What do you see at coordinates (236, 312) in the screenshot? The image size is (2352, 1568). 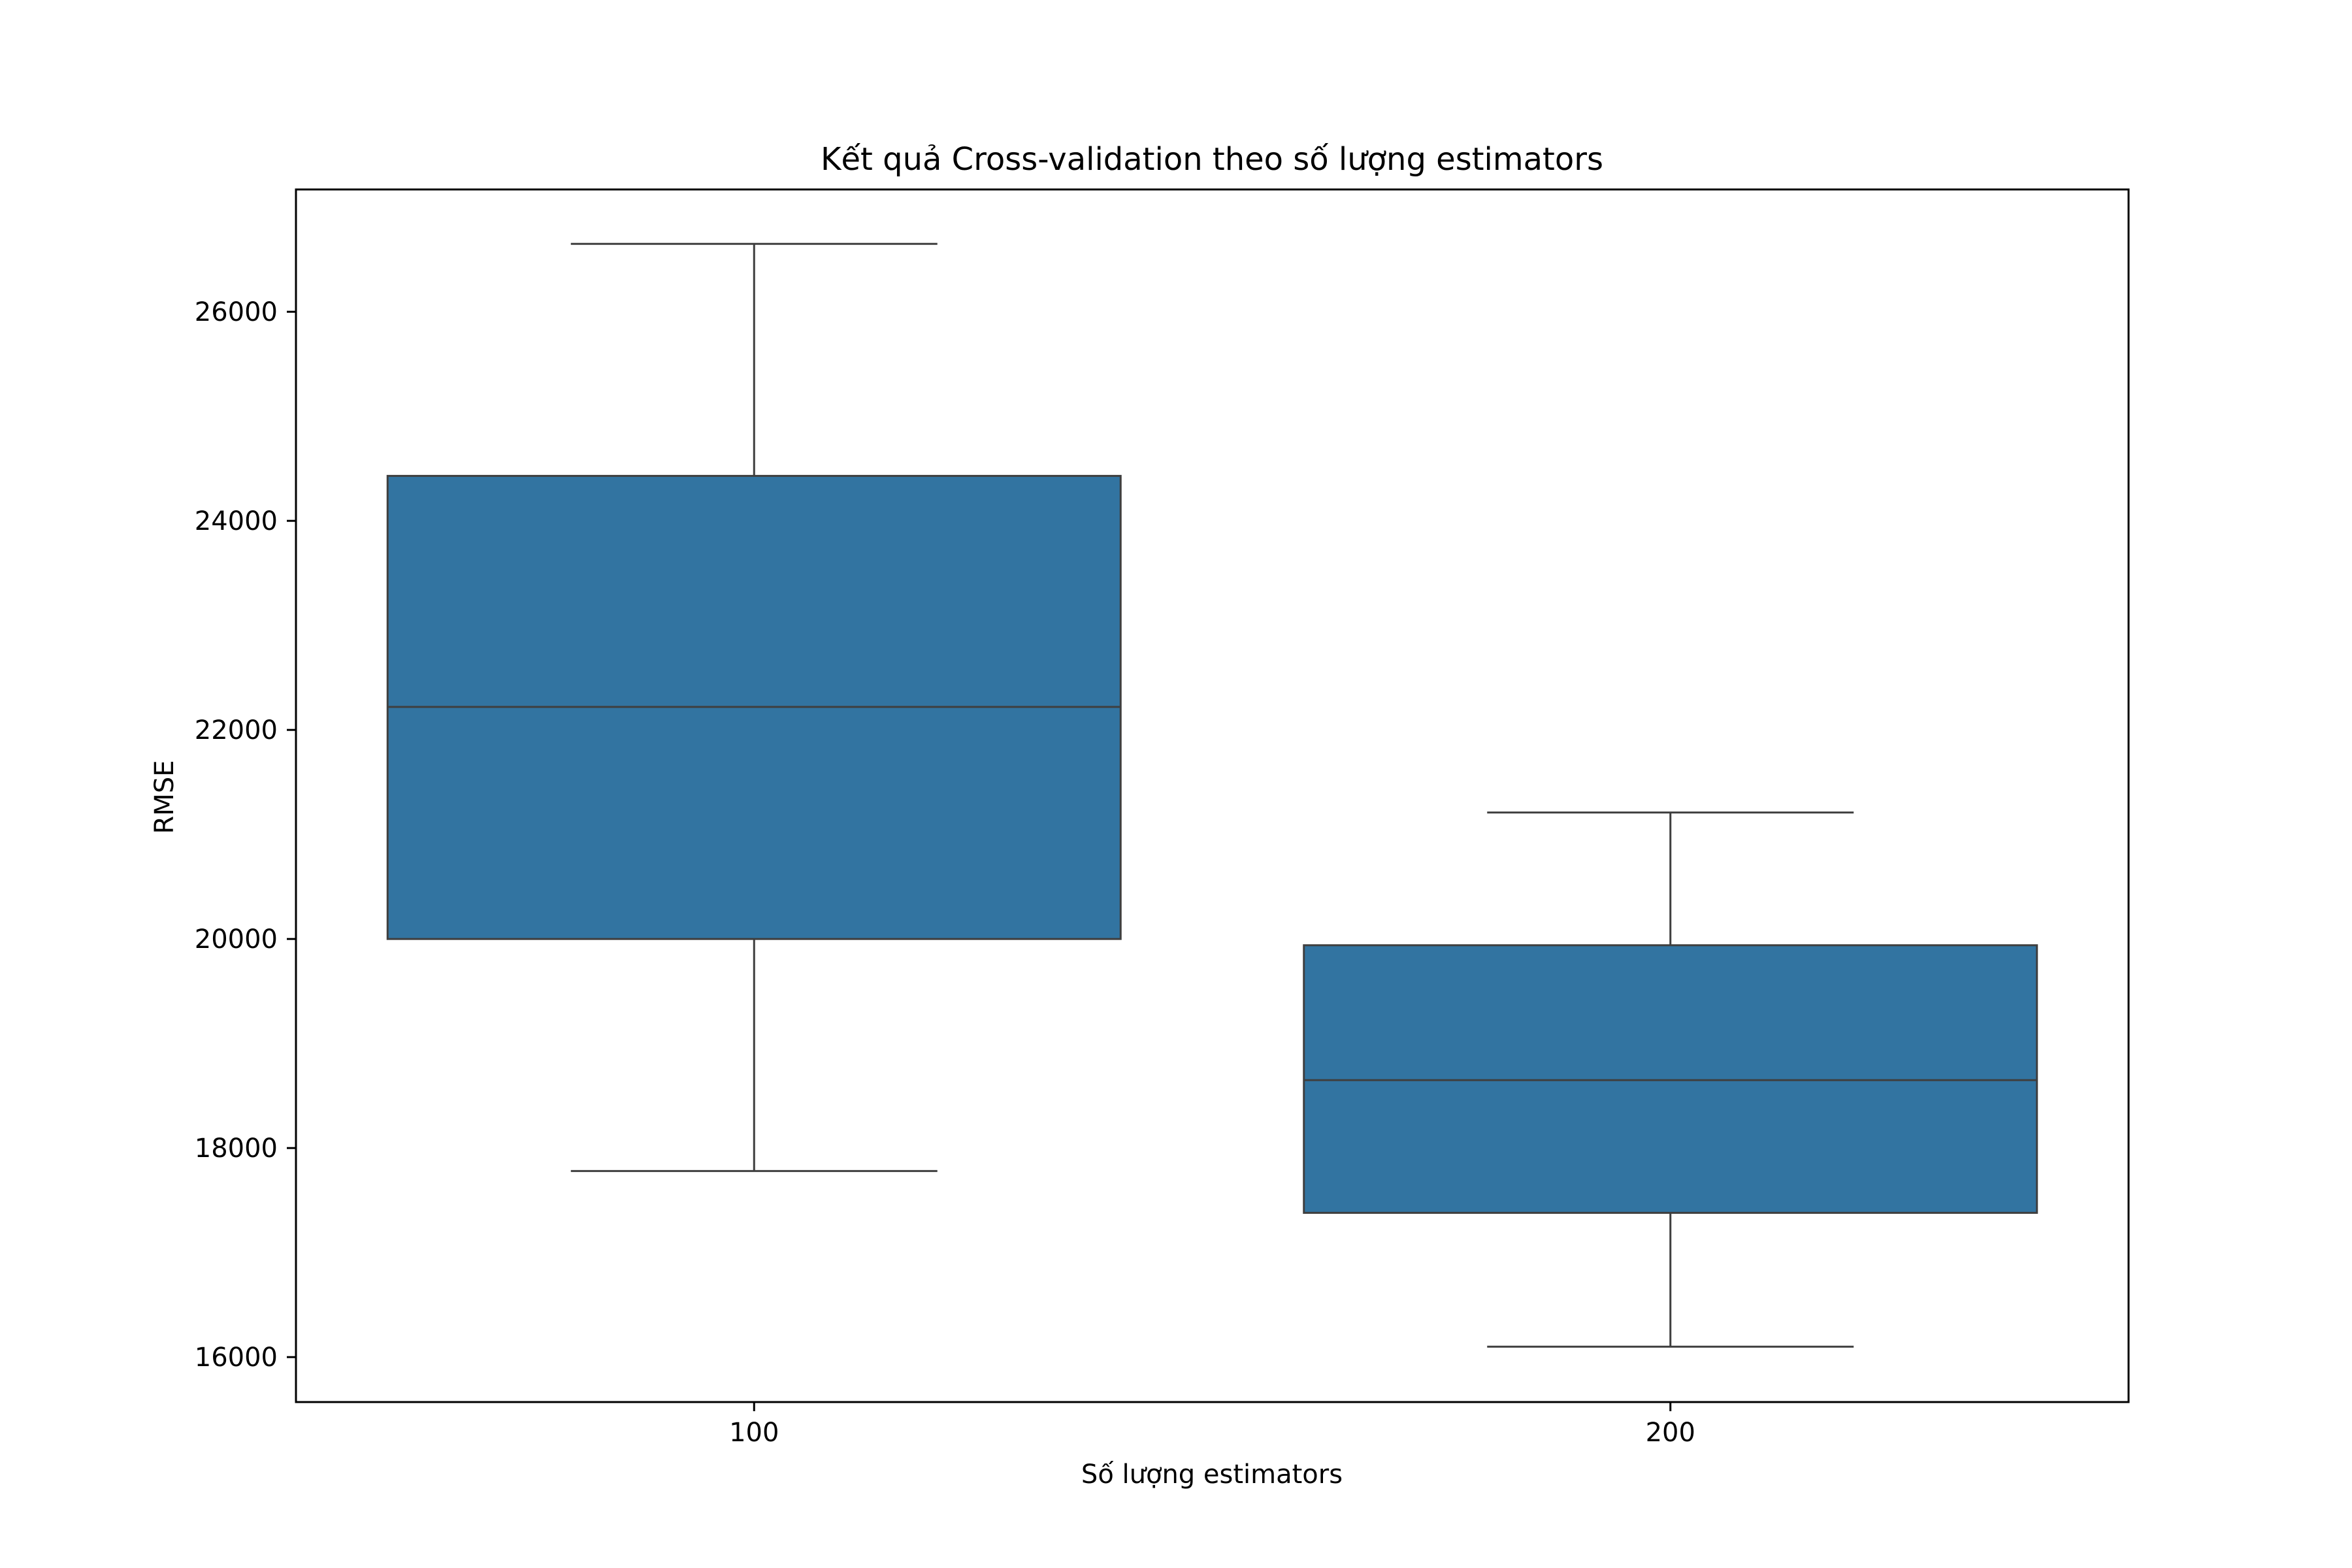 I see `y-tick-label: 26000` at bounding box center [236, 312].